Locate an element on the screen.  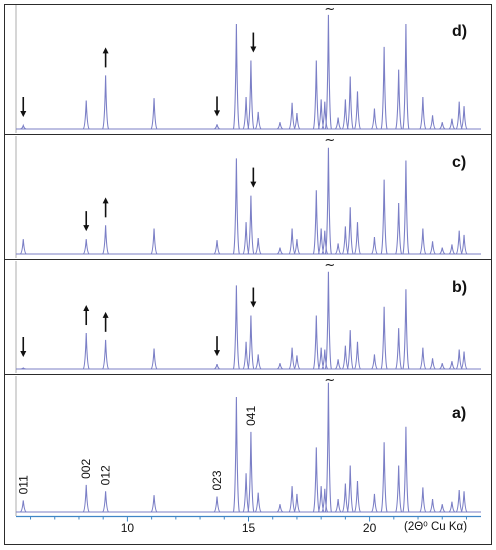
peak-index-label: 011 is located at coordinates (23, 484).